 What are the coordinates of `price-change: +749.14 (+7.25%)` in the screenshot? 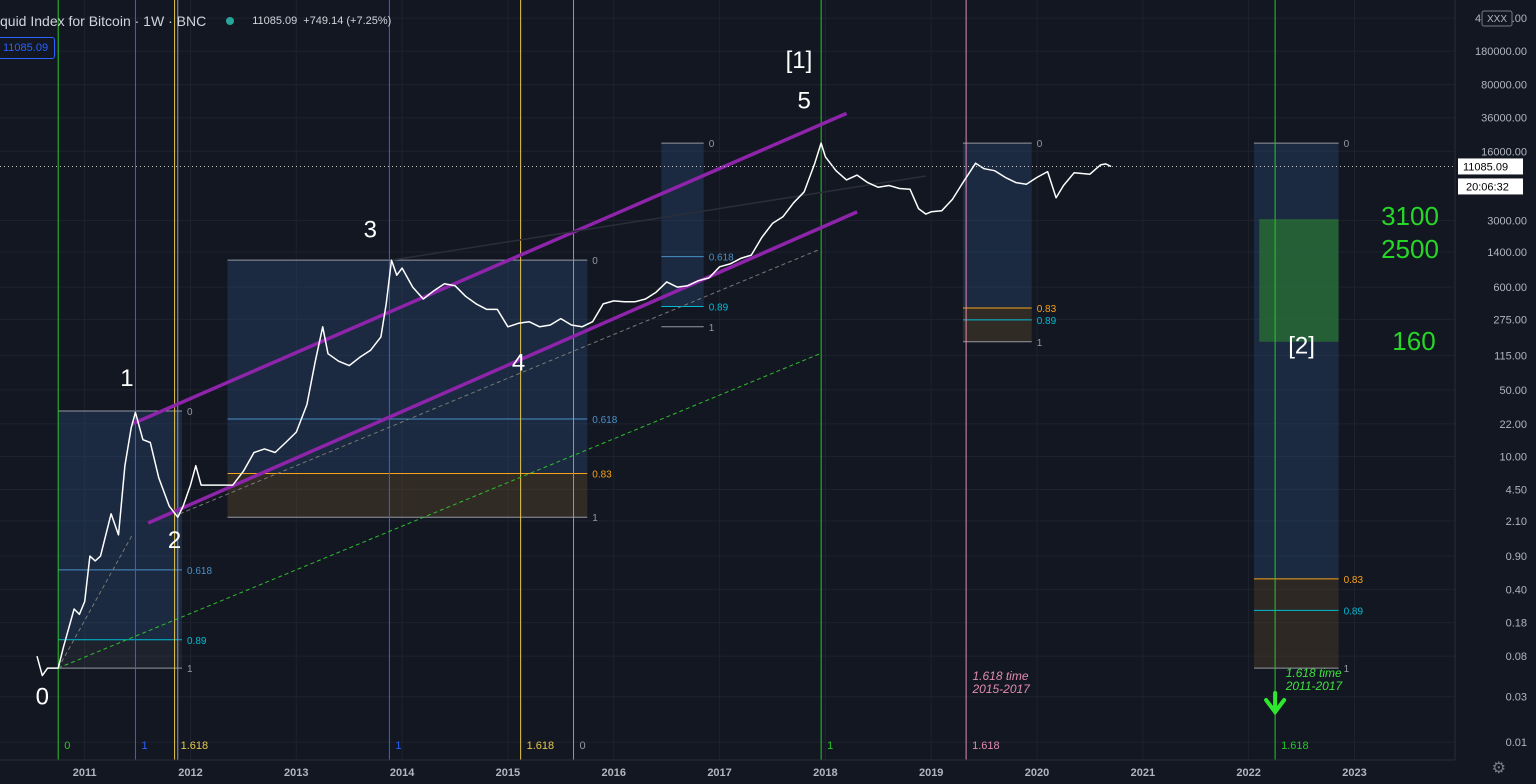 It's located at (347, 21).